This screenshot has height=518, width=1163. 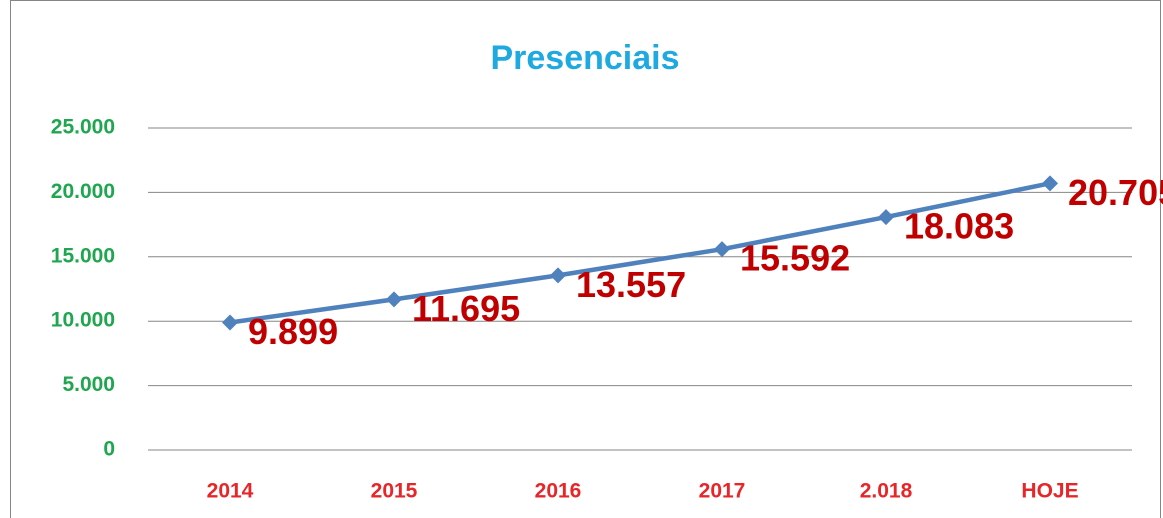 I want to click on x-tick-label: 2.018, so click(x=886, y=491).